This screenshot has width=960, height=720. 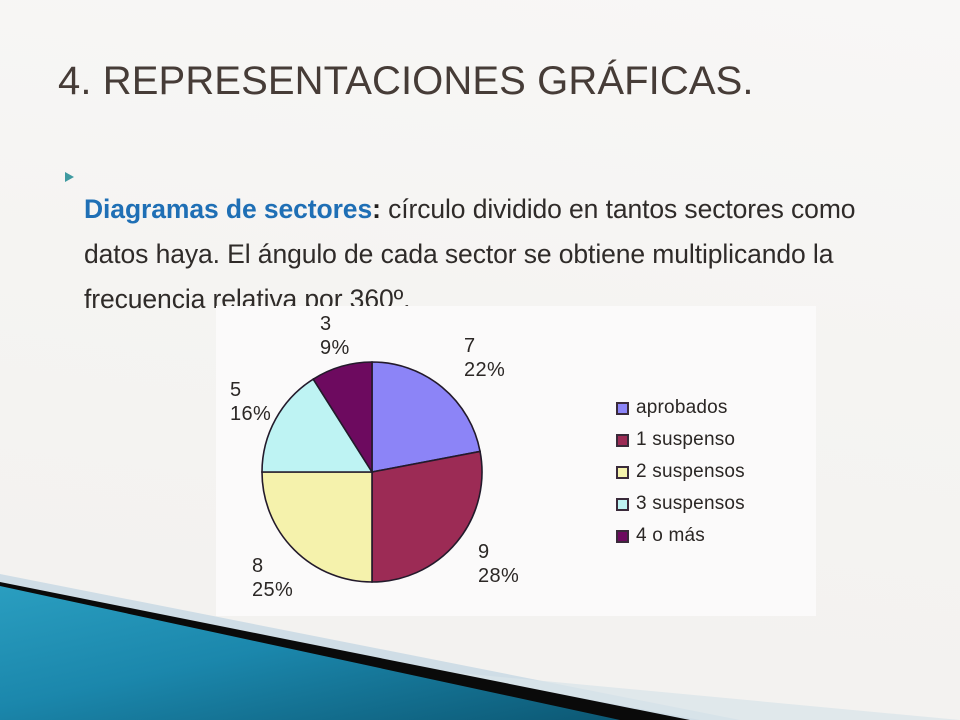 What do you see at coordinates (690, 503) in the screenshot?
I see `legend-label: 3 suspensos` at bounding box center [690, 503].